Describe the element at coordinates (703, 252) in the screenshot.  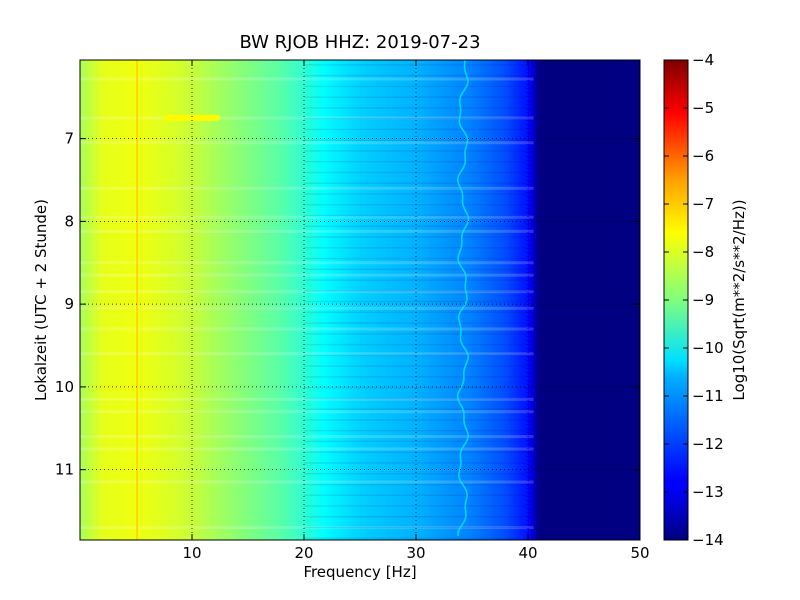
I see `colorbar-tick-label: −8` at that location.